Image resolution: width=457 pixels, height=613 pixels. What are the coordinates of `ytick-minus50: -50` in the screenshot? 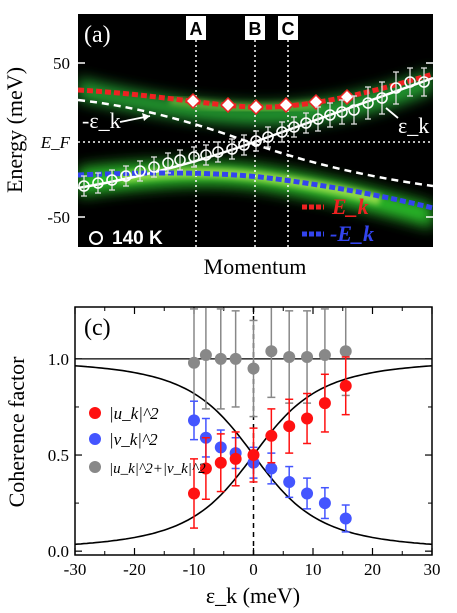 It's located at (58, 217).